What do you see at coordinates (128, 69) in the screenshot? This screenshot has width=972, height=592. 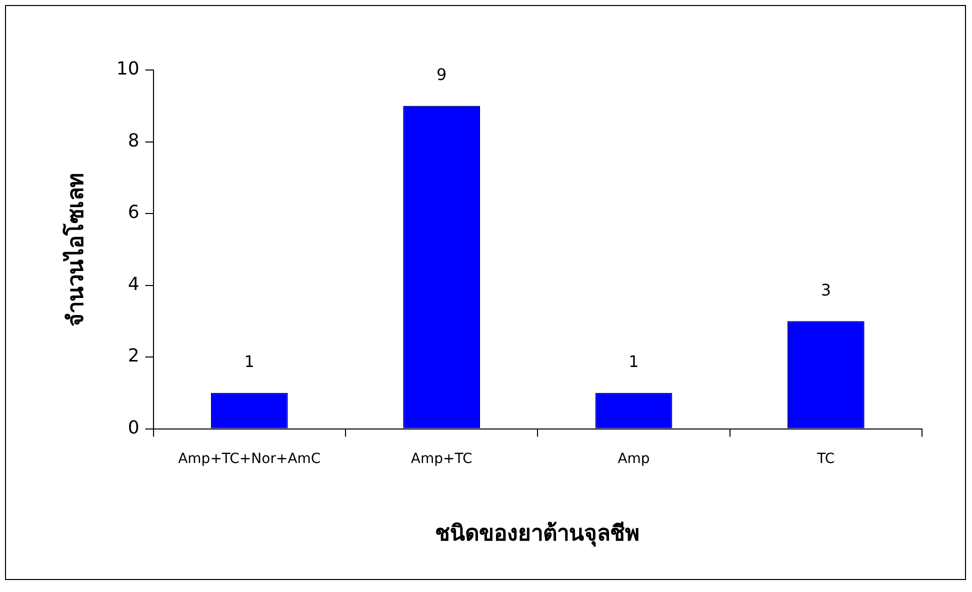 I see `y-tick-label: 10` at bounding box center [128, 69].